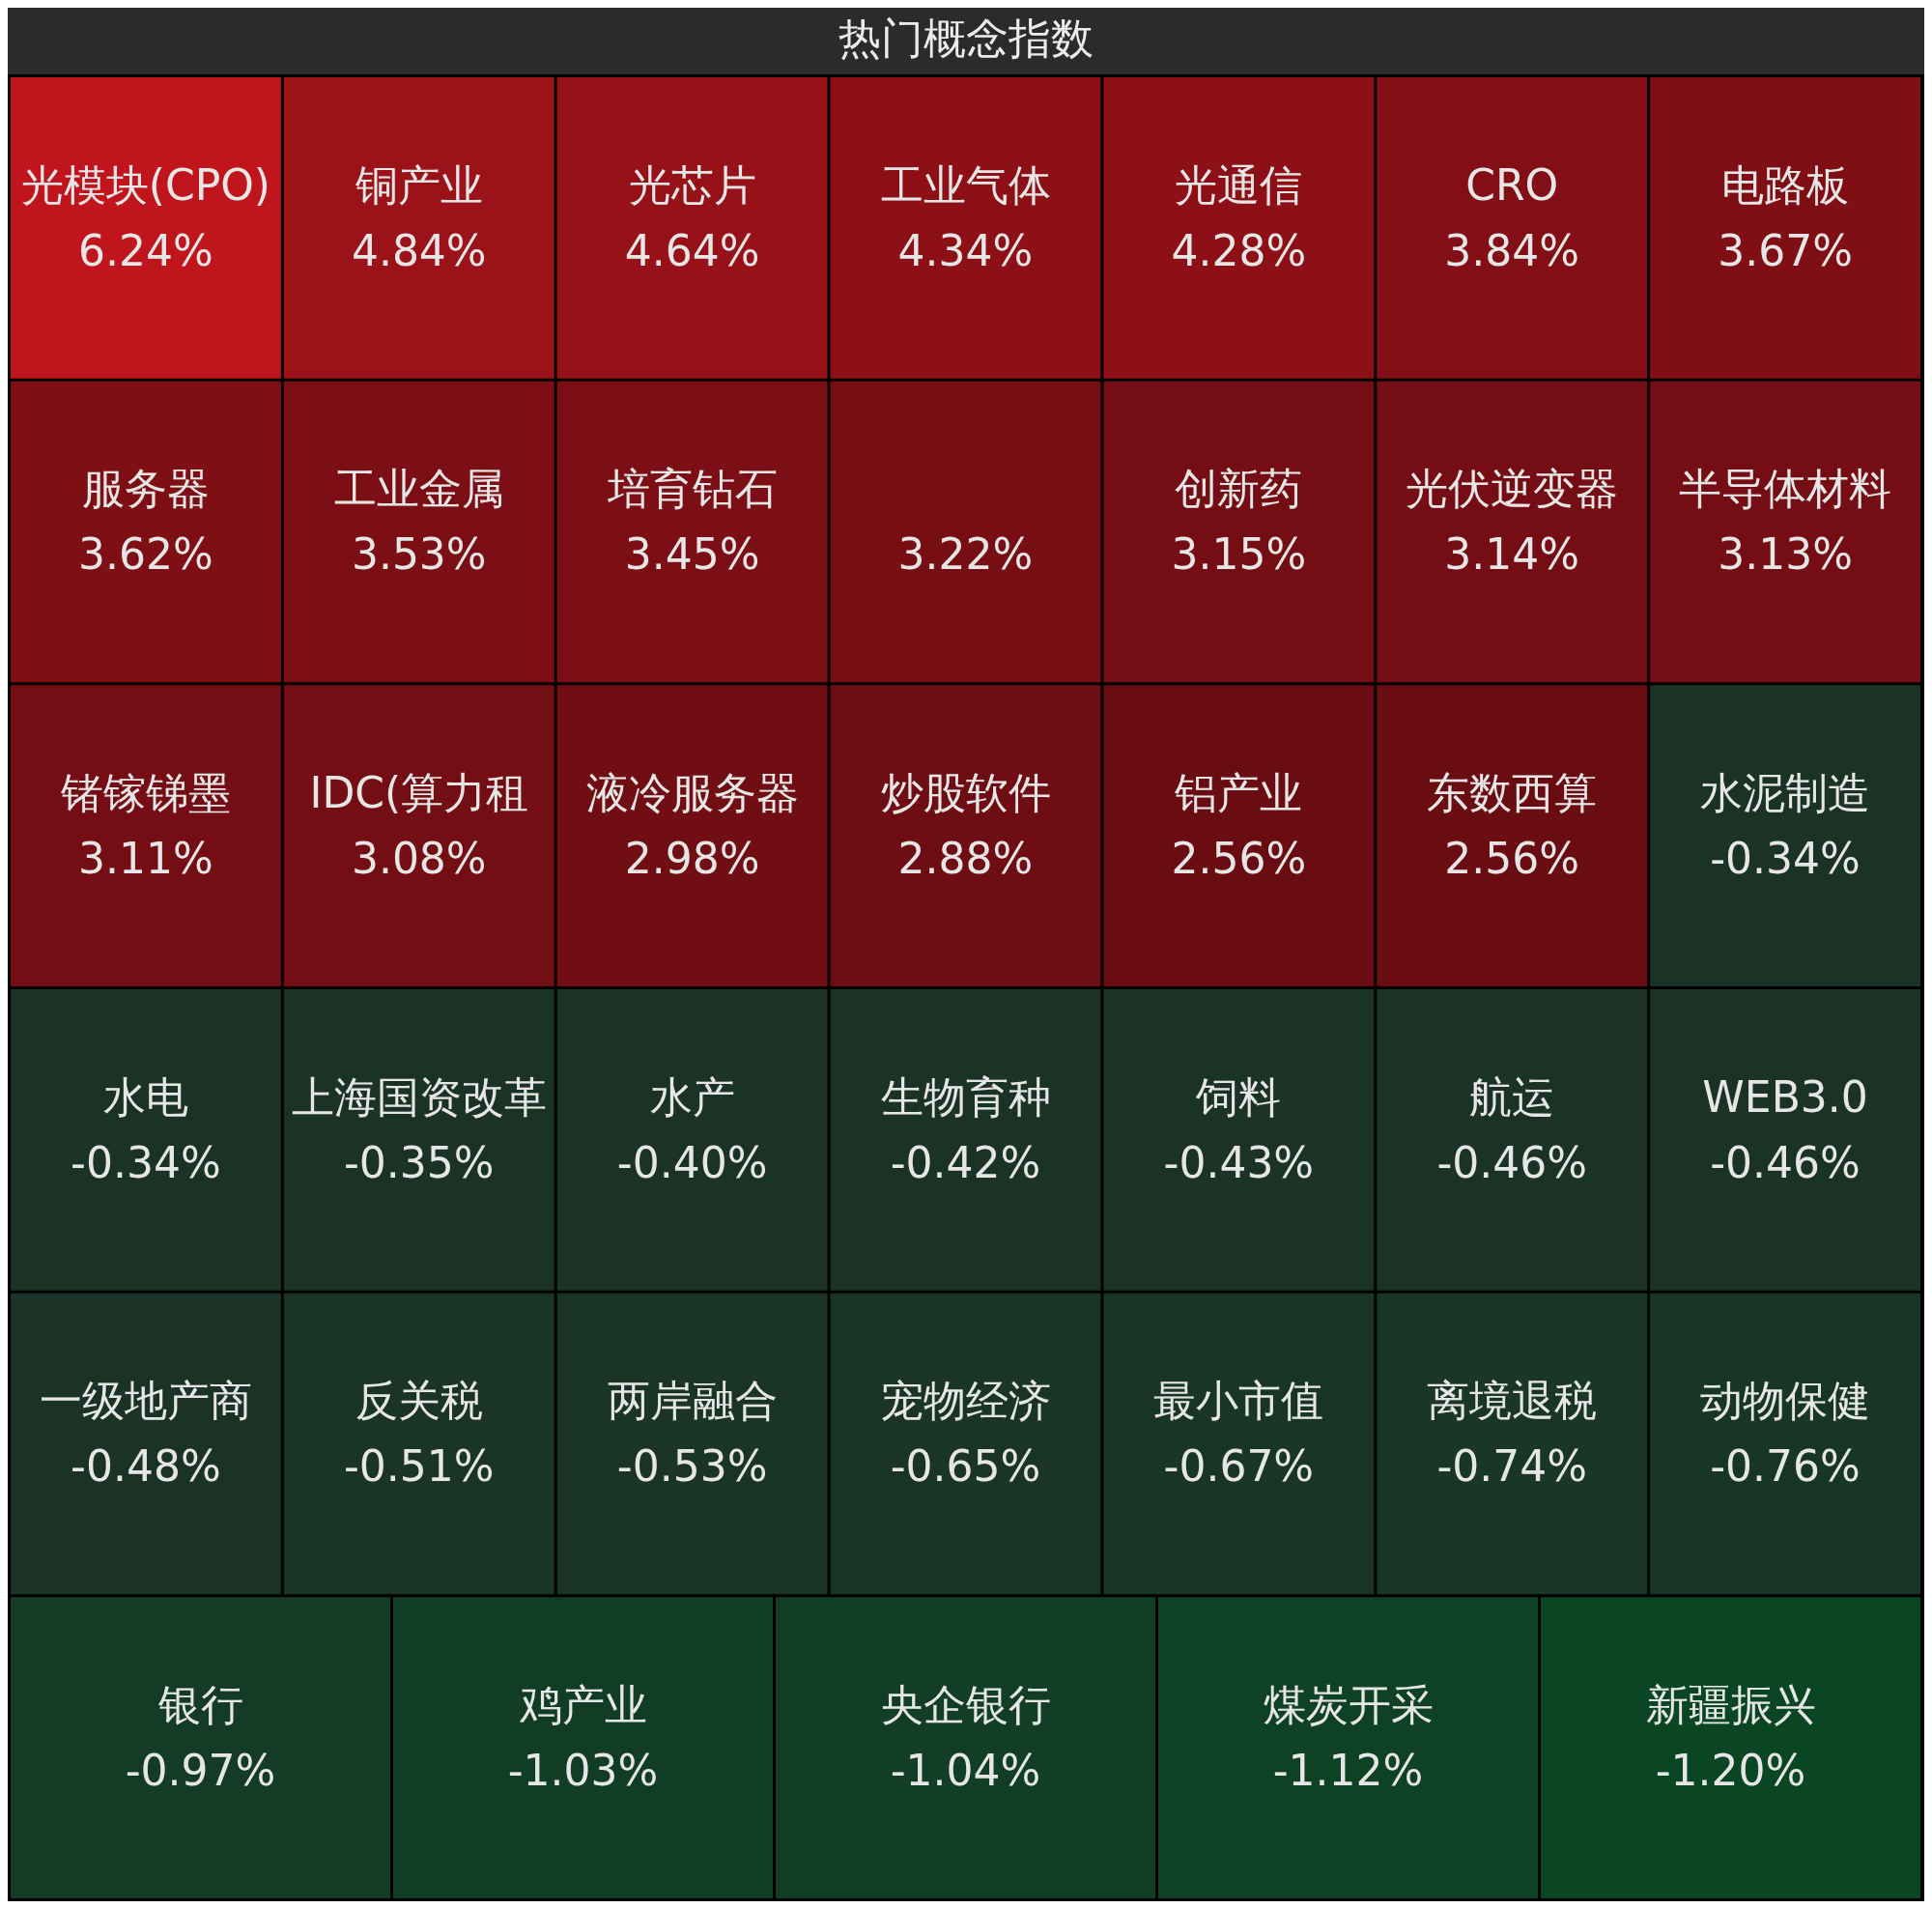  Describe the element at coordinates (145, 555) in the screenshot. I see `data-label: 3.62%` at that location.